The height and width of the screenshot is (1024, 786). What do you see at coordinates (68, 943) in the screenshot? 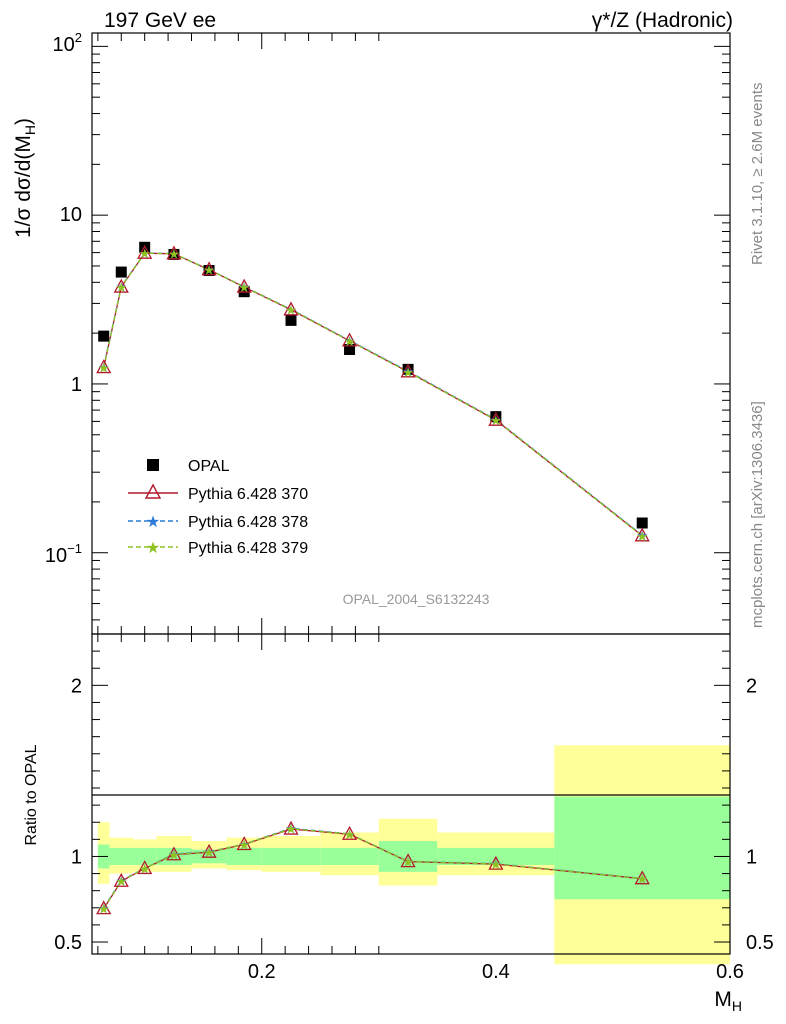
I see `ratio-ytick-label-left: 0.5` at bounding box center [68, 943].